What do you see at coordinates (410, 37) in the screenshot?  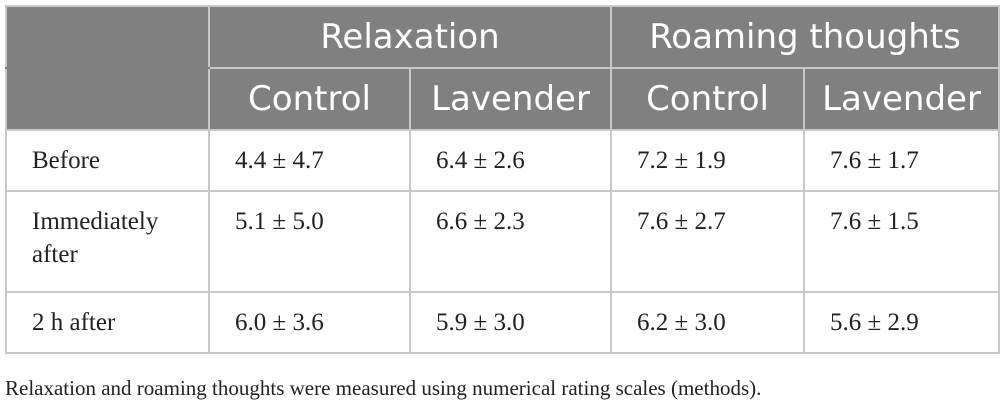 I see `header-relaxation: Relaxation` at bounding box center [410, 37].